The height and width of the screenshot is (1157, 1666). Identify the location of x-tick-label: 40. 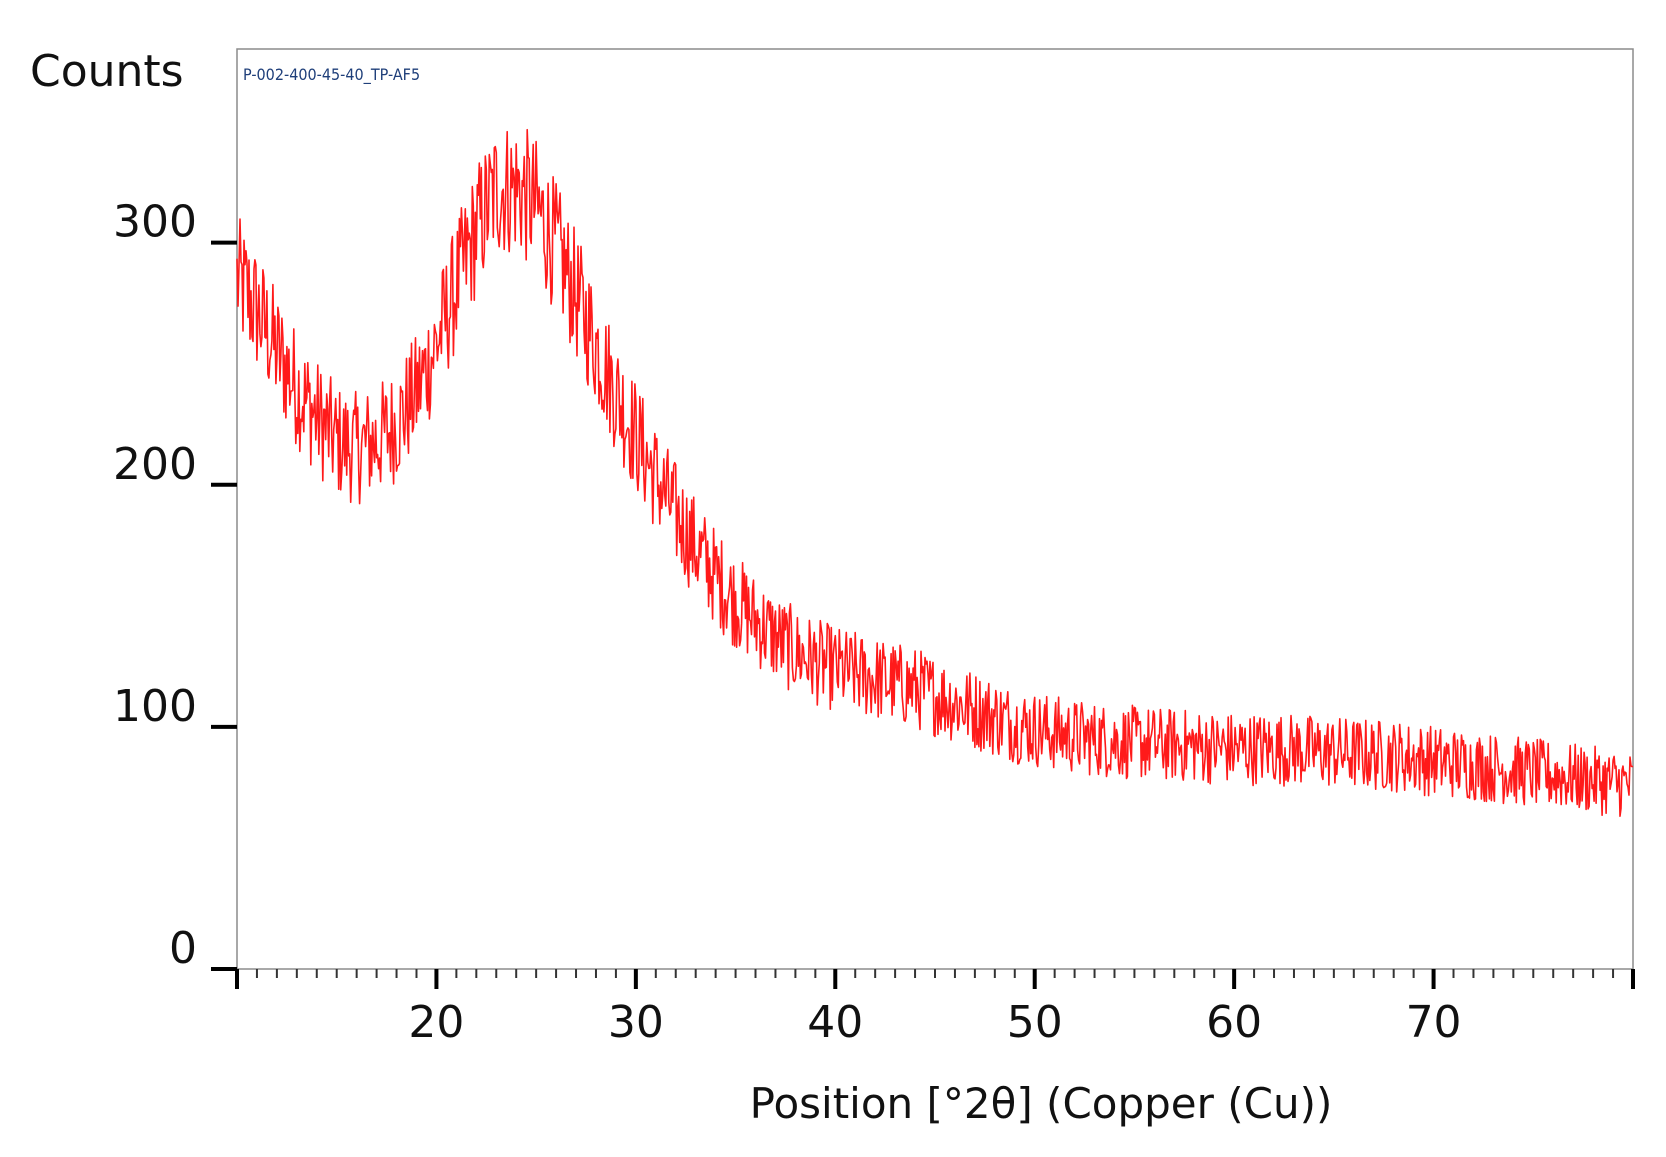
(835, 1022).